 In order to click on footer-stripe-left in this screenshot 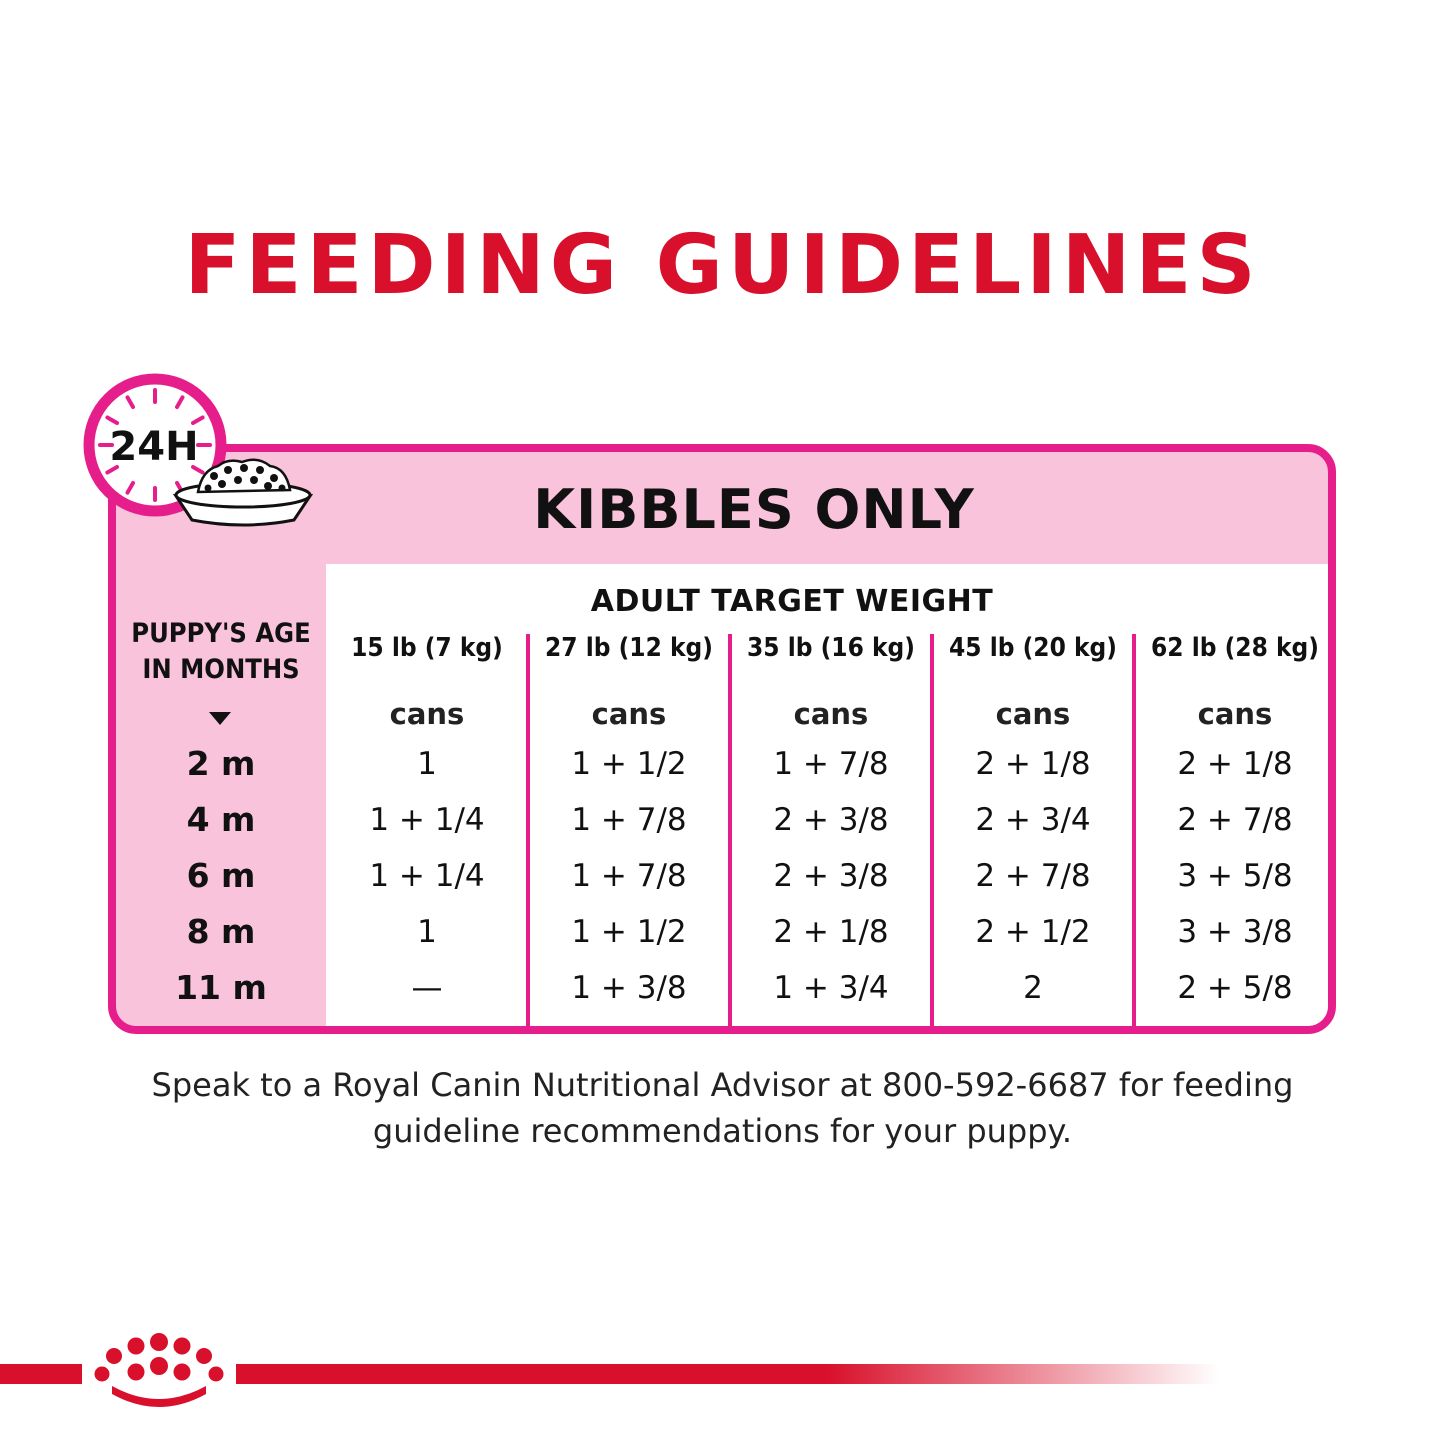, I will do `click(41, 1374)`.